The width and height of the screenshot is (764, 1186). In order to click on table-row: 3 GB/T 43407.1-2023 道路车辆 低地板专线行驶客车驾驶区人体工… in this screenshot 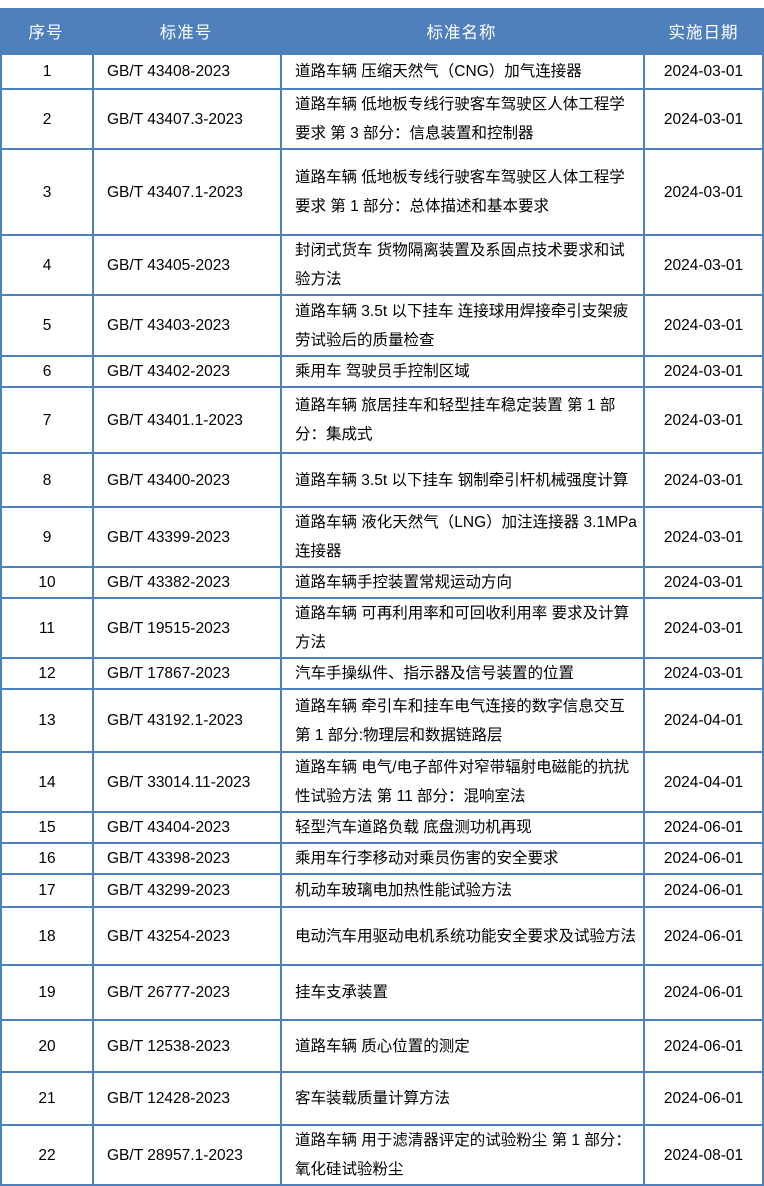, I will do `click(381, 193)`.